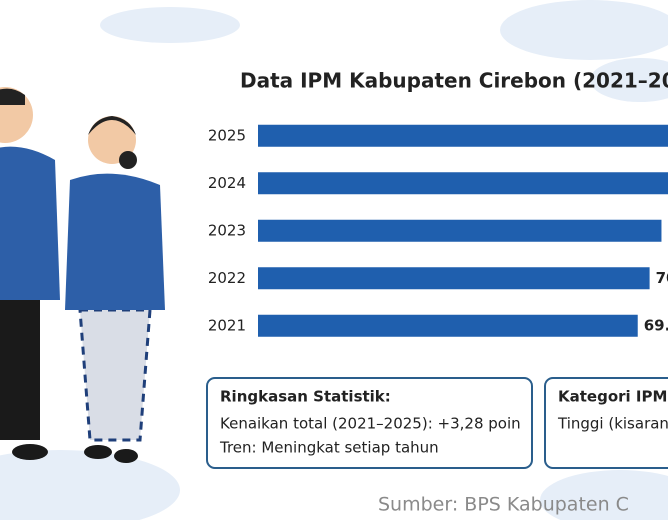  I want to click on y-tick-label: 2023, so click(227, 230).